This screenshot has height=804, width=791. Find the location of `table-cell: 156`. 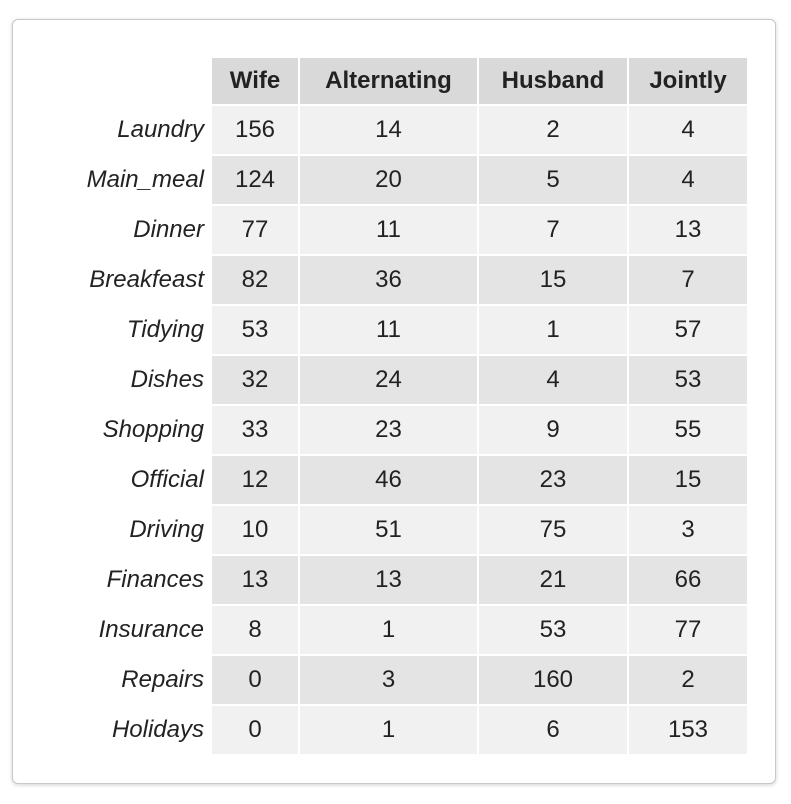

table-cell: 156 is located at coordinates (255, 130).